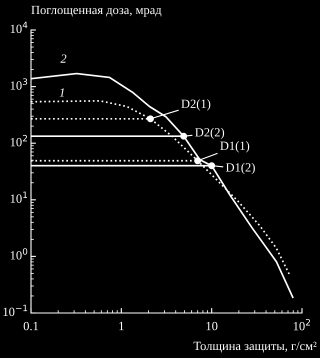 This screenshot has width=320, height=358. I want to click on y-axis-title: Поглощенная доза, мрад, so click(96, 11).